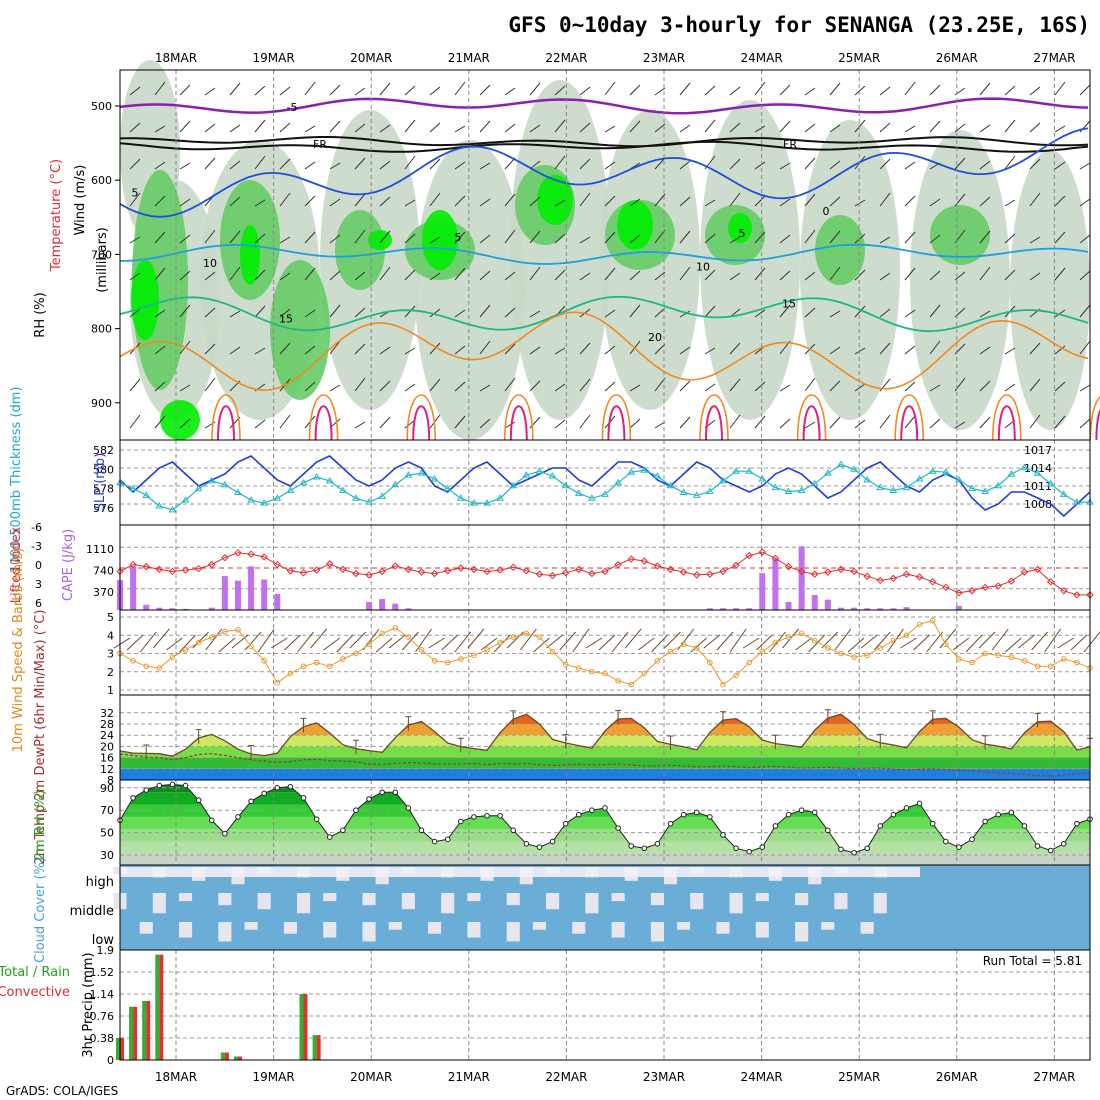 The height and width of the screenshot is (1100, 1100). What do you see at coordinates (828, 926) in the screenshot?
I see `clear-sky-block` at bounding box center [828, 926].